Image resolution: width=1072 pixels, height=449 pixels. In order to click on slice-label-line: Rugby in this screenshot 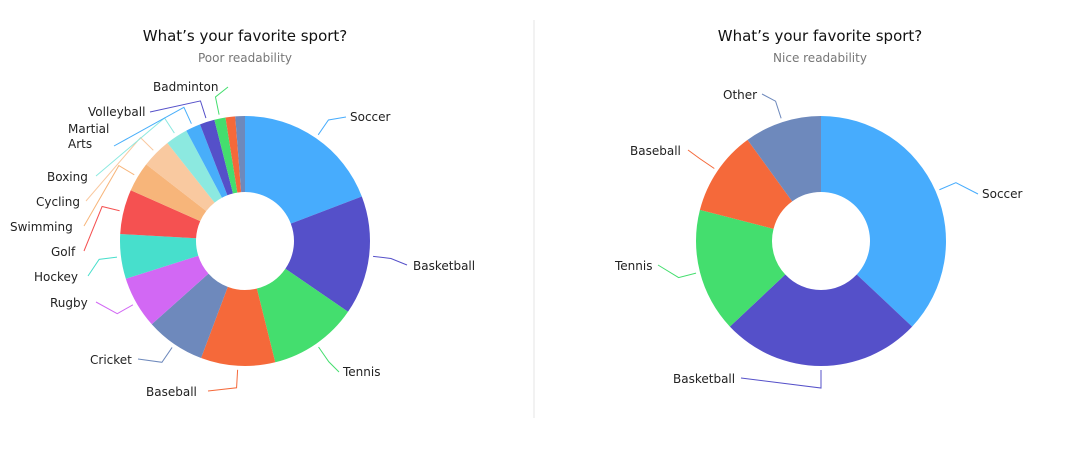, I will do `click(69, 303)`.